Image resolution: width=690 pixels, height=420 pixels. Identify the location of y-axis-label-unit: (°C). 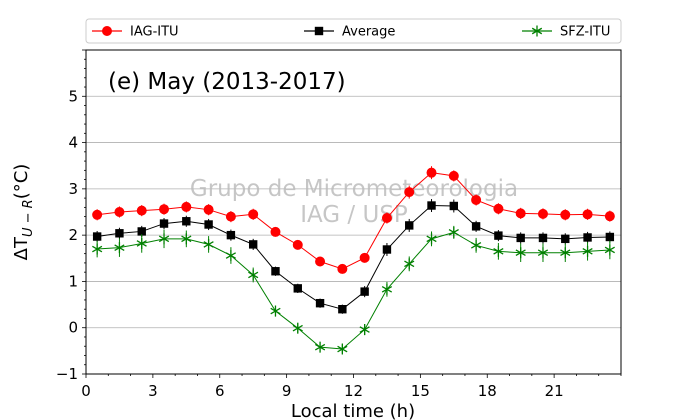
(21, 182).